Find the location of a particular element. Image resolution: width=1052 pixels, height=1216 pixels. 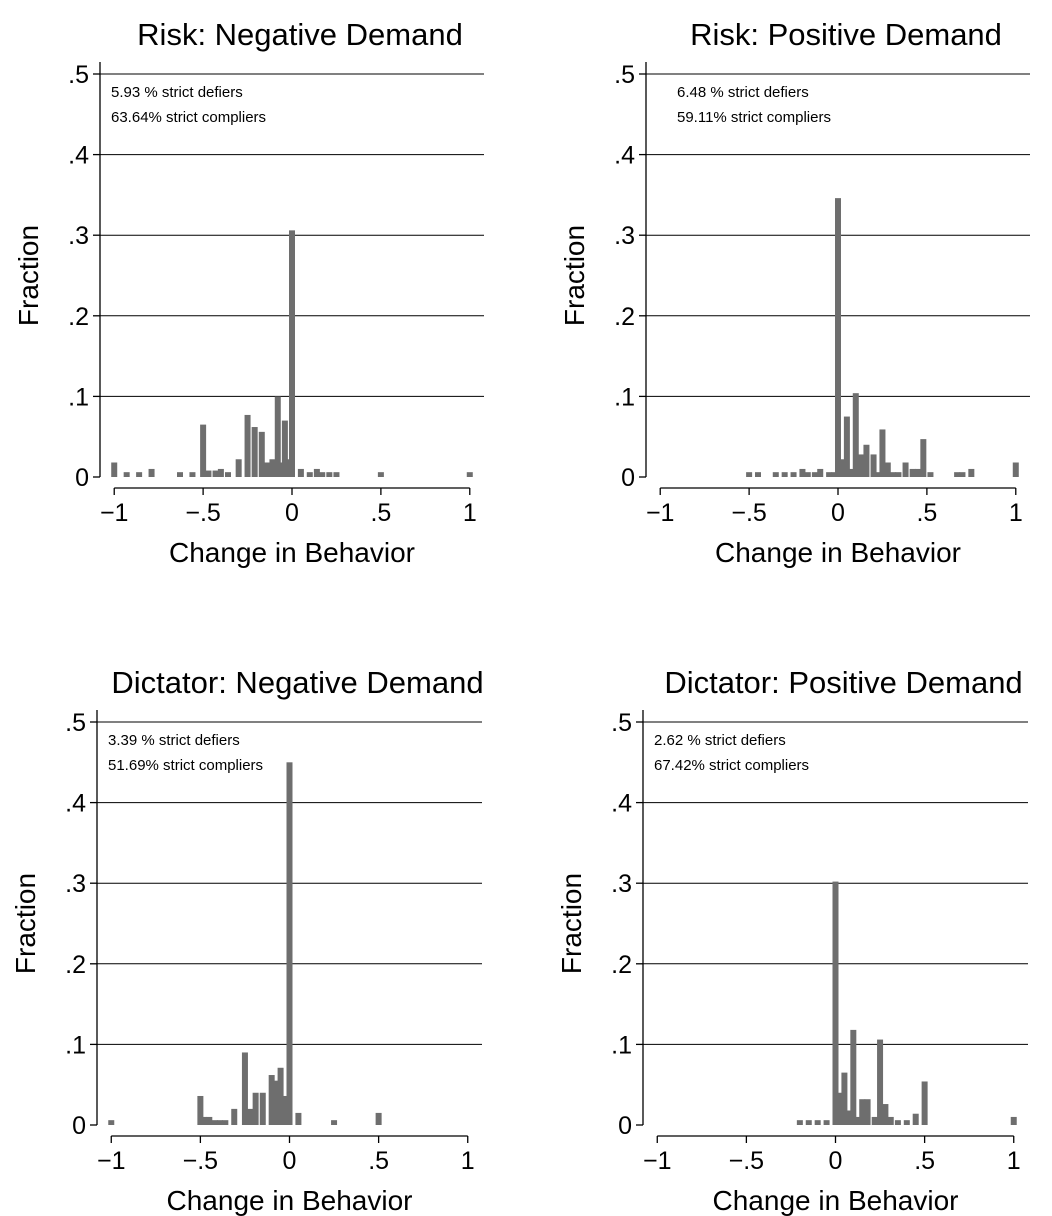

annotation-text: 2.62 % strict defiers is located at coordinates (720, 740).